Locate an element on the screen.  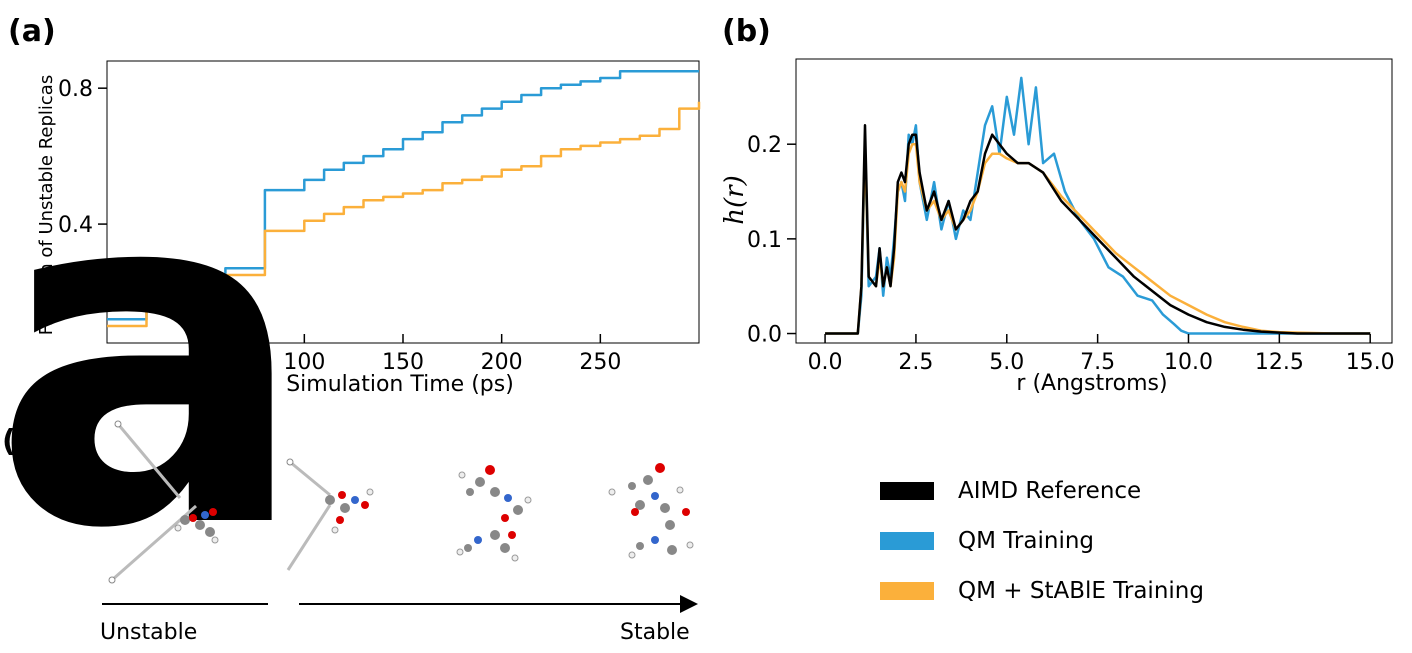
panel-label-c: (c) is located at coordinates (25, 441).